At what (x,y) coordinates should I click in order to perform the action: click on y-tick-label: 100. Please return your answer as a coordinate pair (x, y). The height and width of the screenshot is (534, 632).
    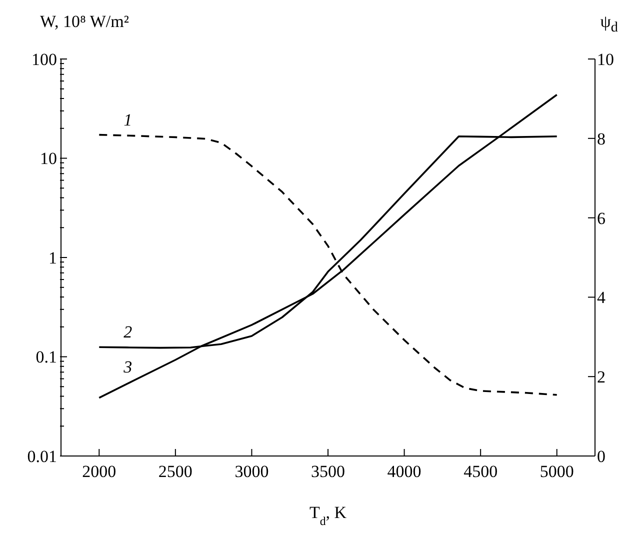
    Looking at the image, I should click on (44, 59).